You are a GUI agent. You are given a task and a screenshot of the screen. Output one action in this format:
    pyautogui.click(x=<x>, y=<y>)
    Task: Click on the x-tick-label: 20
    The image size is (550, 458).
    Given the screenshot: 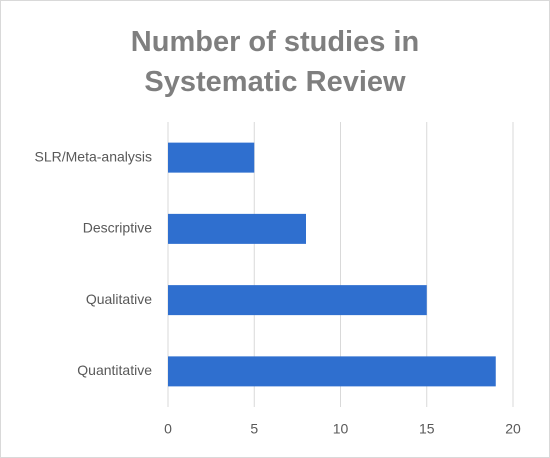 What is the action you would take?
    pyautogui.click(x=513, y=429)
    